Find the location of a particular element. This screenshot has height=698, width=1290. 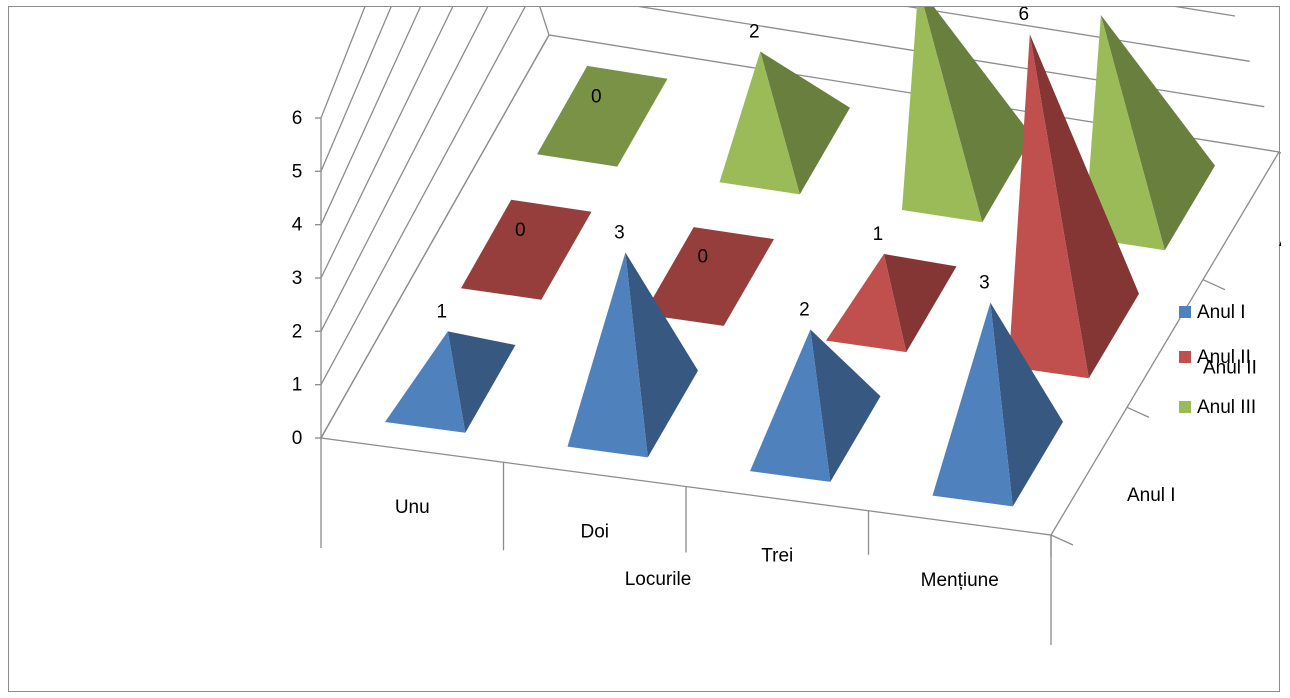

depth-axis-ticks: Anul I Anul II Anul III is located at coordinates (1165, 398).